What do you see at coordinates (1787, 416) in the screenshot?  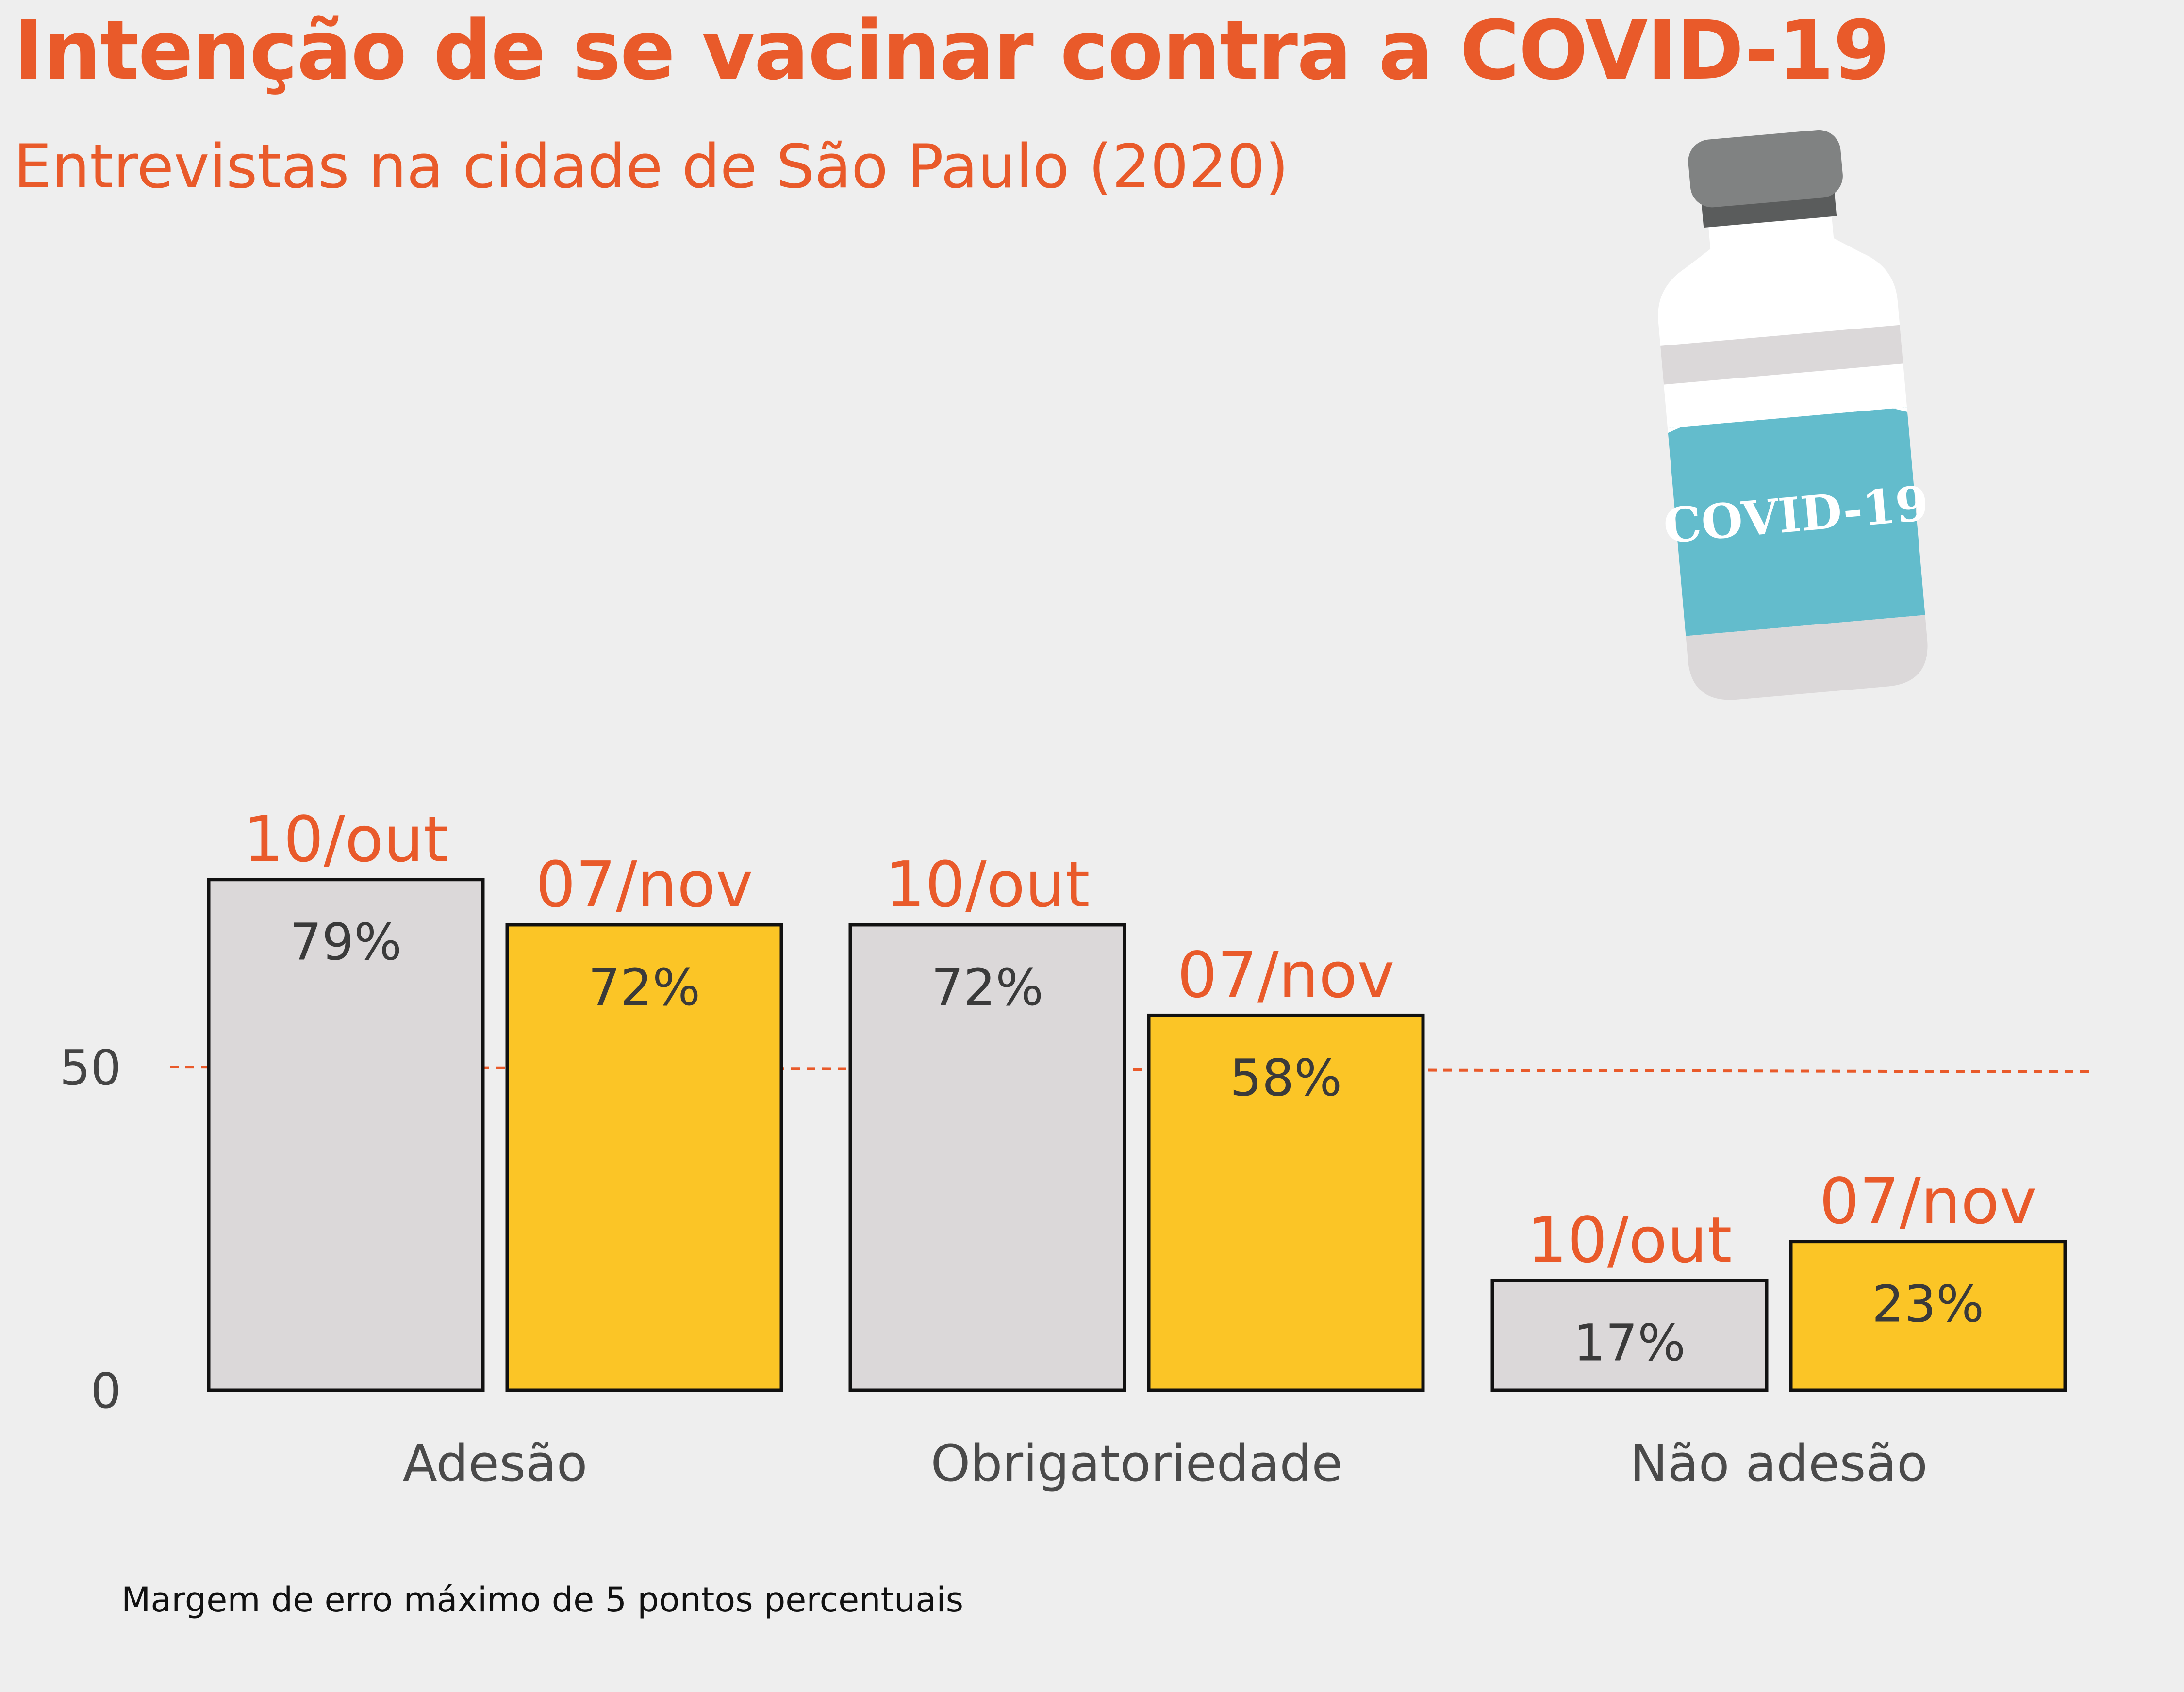 I see `vial-label-wave` at bounding box center [1787, 416].